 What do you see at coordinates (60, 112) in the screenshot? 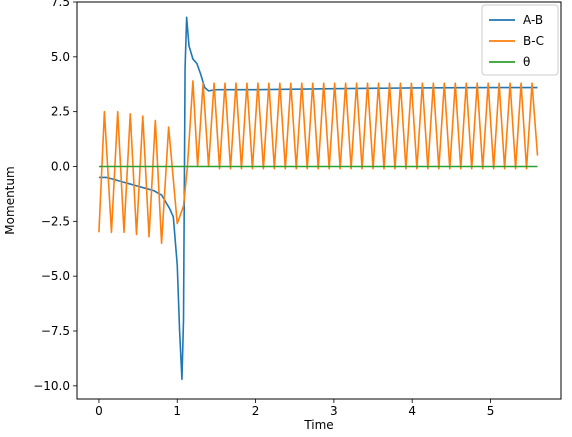
I see `y-tick-label: 2.5` at bounding box center [60, 112].